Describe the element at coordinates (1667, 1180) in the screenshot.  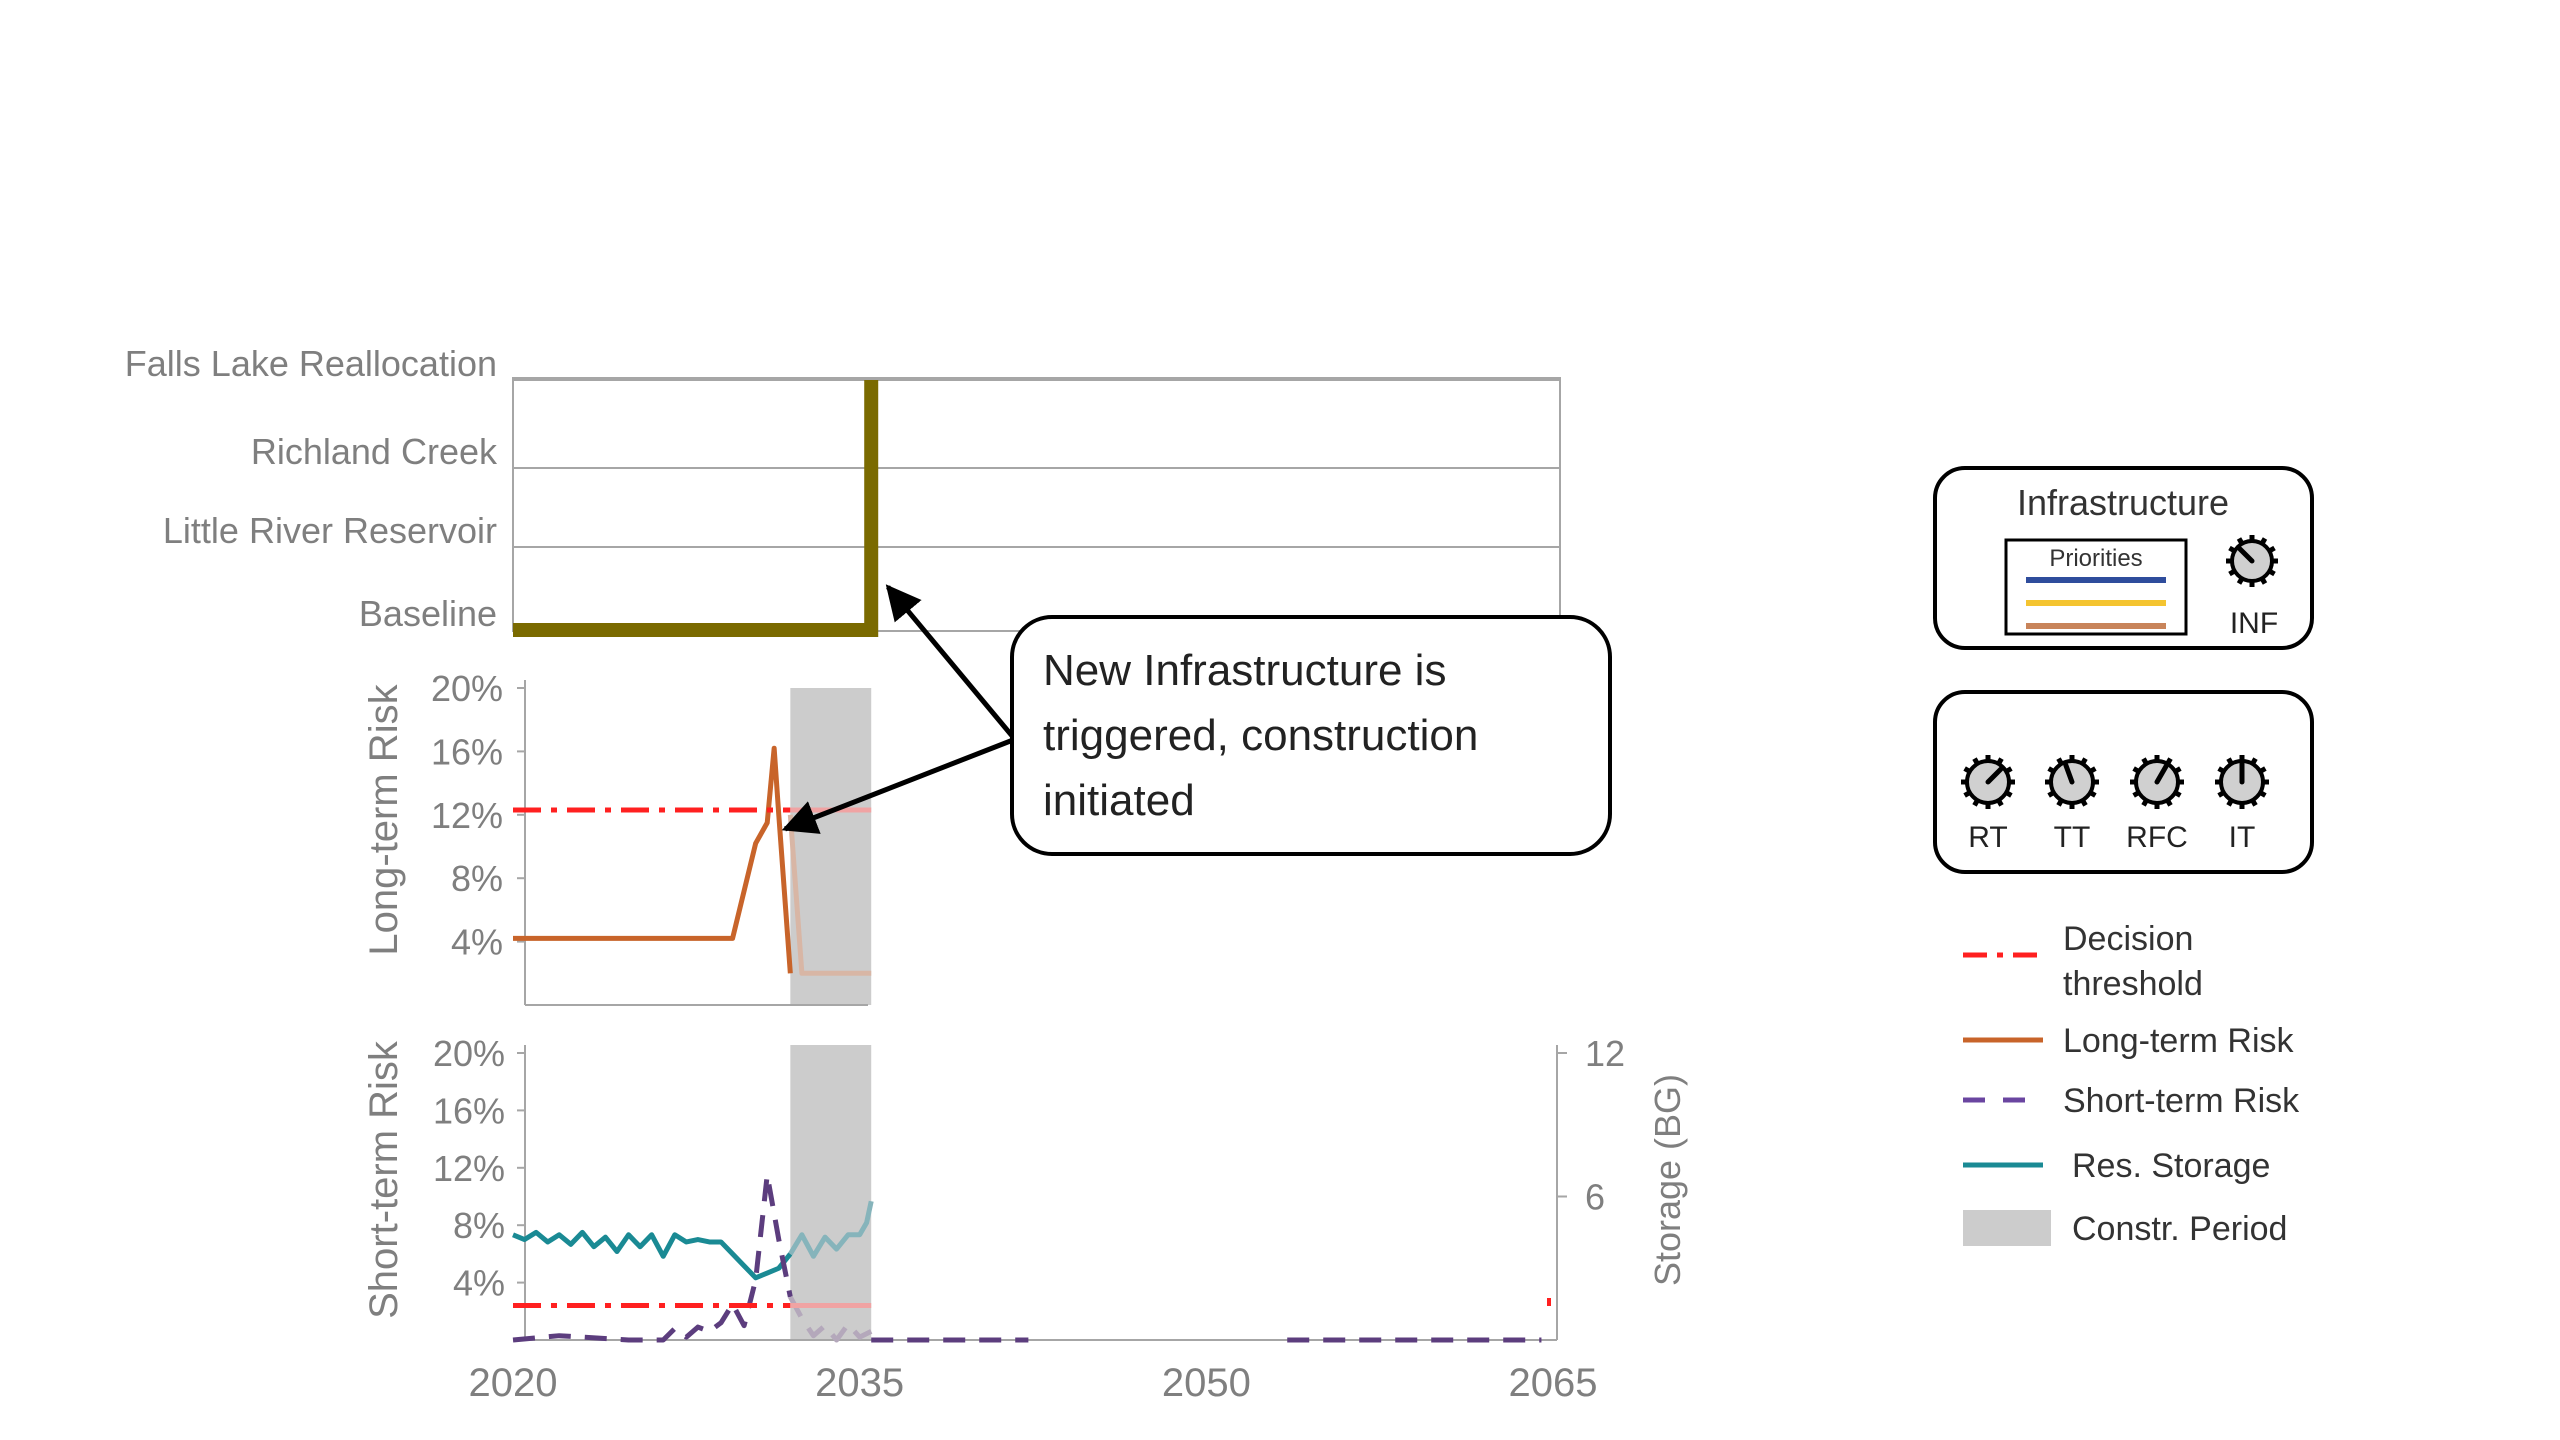
I see `storage-y-axis-label: Storage (BG)` at that location.